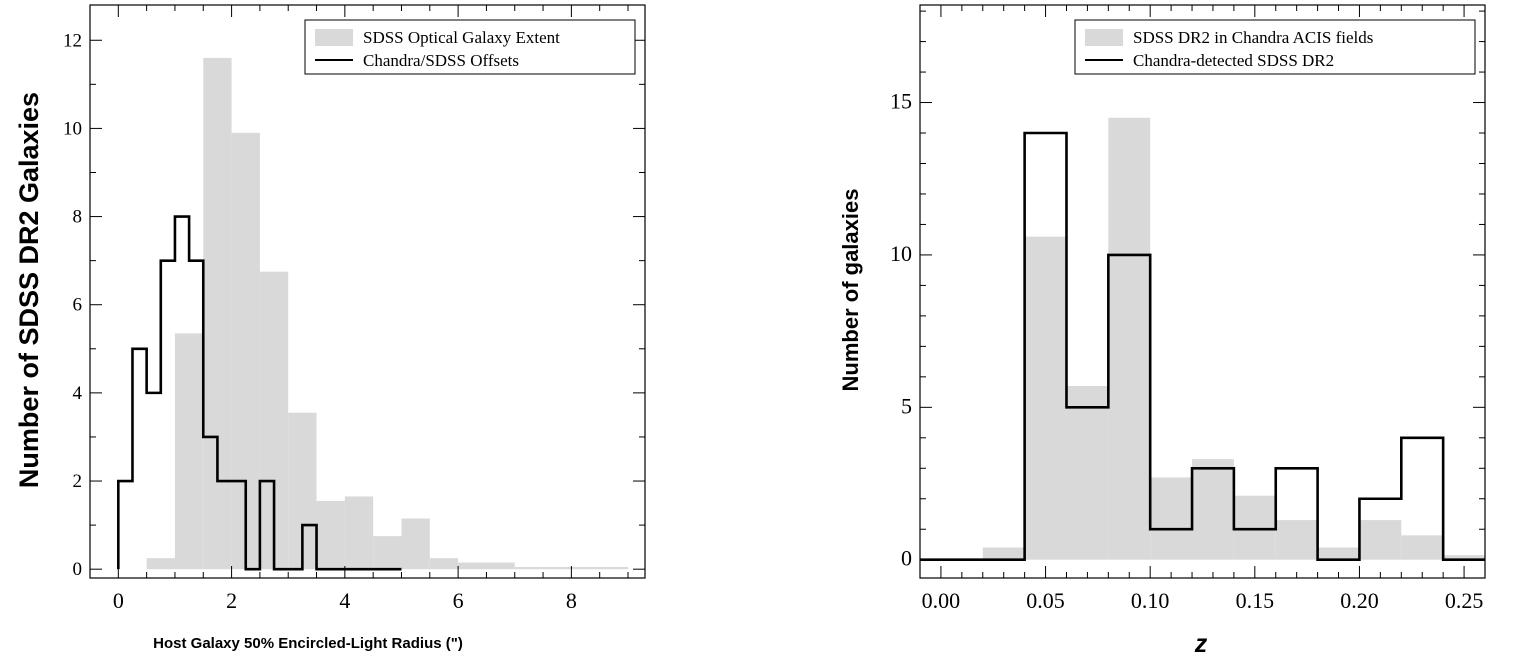 This screenshot has height=660, width=1513. I want to click on x-tick-label: 2, so click(231, 600).